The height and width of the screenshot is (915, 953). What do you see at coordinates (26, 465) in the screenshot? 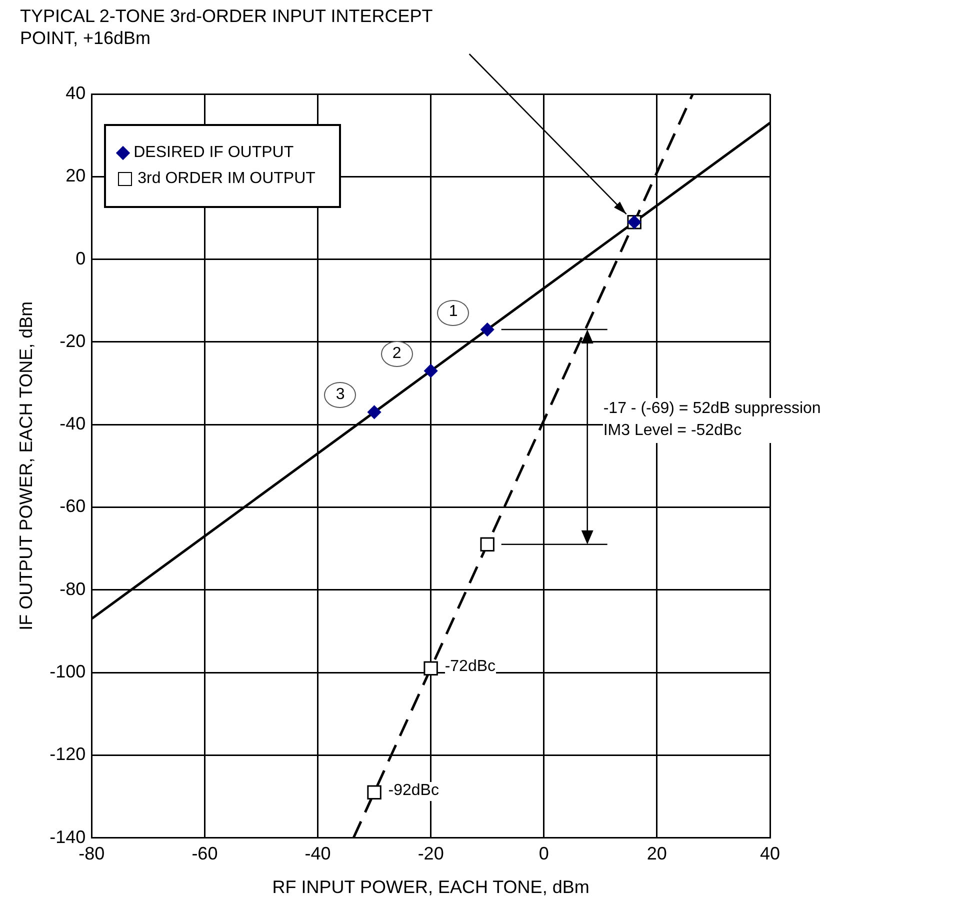
I see `y-axis-title: IF OUTPUT POWER, EACH TONE, dBm` at bounding box center [26, 465].